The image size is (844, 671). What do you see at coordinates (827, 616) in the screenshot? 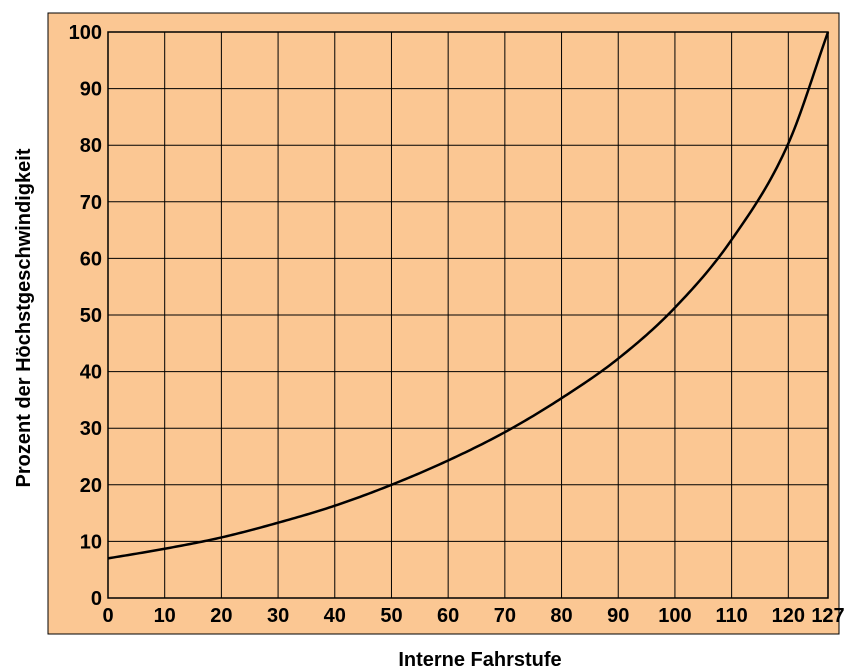
I see `x-tick-label: 127` at bounding box center [827, 616].